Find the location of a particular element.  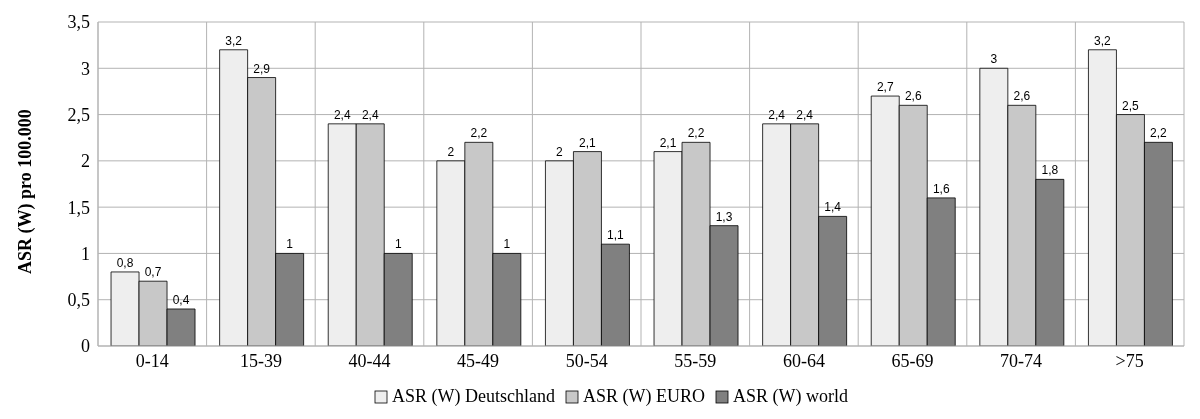

x-tick-label: 15-39 is located at coordinates (260, 360).